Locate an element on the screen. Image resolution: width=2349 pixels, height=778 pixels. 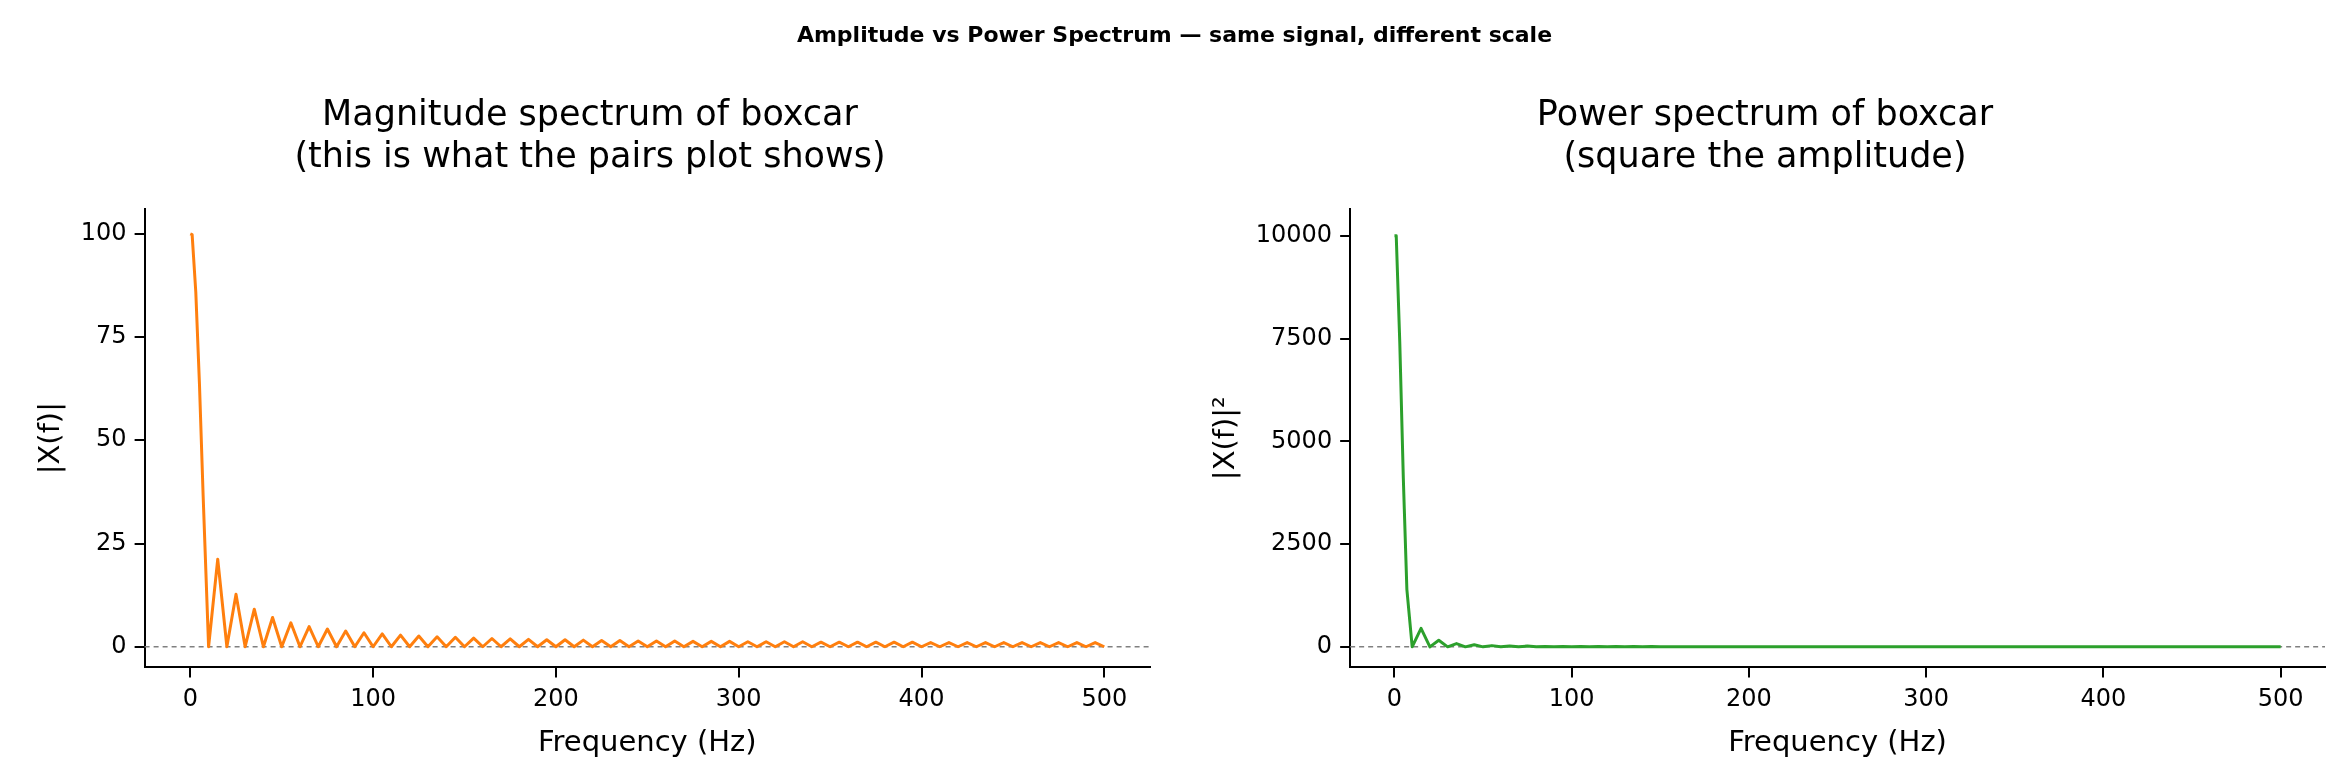
y-axis-title: |X(f)| is located at coordinates (48, 438).